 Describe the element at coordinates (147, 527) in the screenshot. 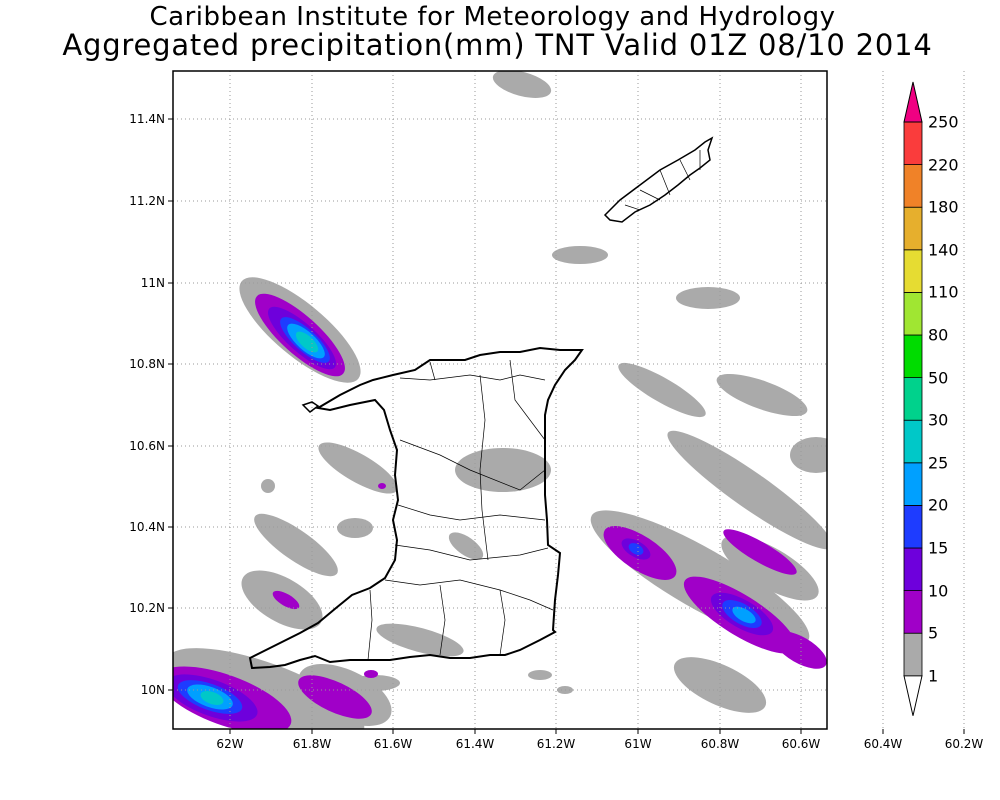

I see `y-tick-label: 10.4N` at that location.